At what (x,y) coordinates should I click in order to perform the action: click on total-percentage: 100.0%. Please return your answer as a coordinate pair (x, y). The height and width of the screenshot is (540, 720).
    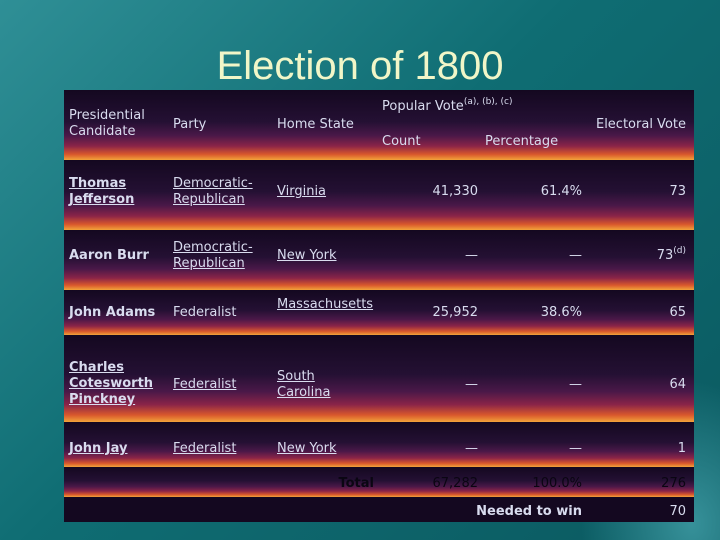
    Looking at the image, I should click on (557, 483).